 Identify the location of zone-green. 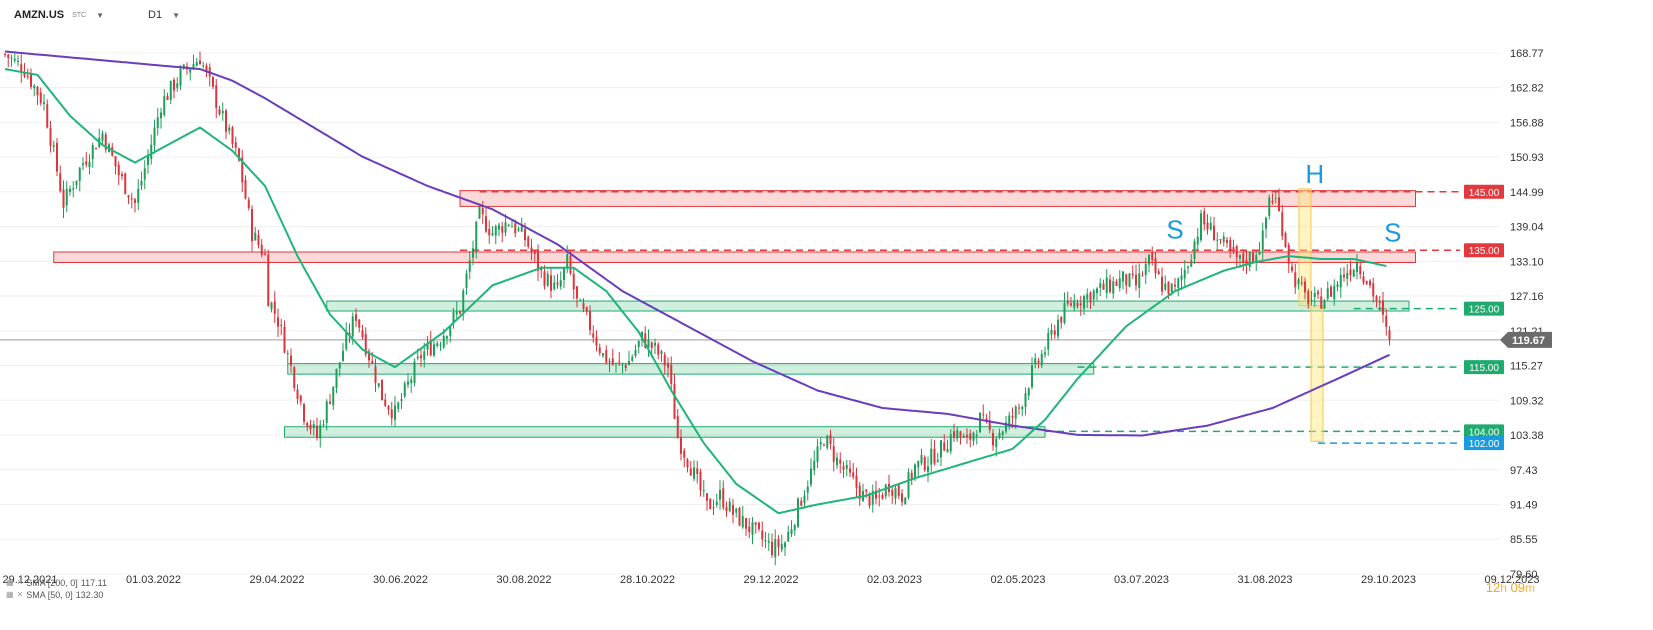
(665, 432).